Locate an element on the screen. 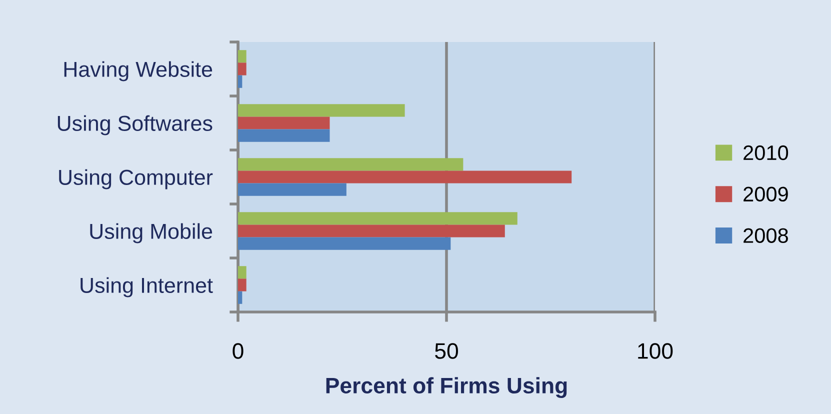  legend-label: 2008 is located at coordinates (766, 235).